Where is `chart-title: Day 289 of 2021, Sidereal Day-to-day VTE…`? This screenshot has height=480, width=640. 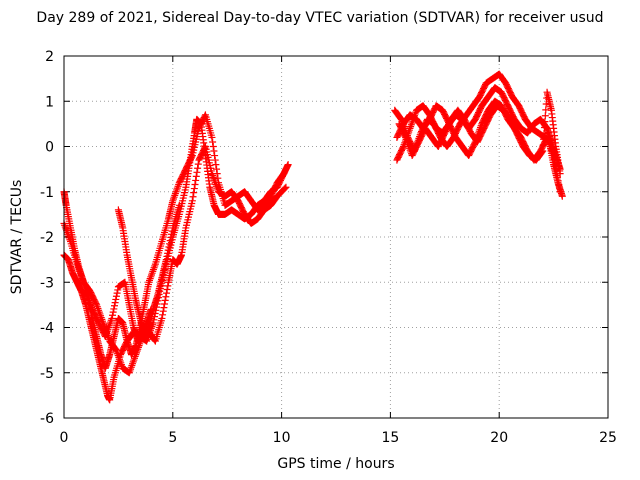
chart-title: Day 289 of 2021, Sidereal Day-to-day VTE… is located at coordinates (320, 18).